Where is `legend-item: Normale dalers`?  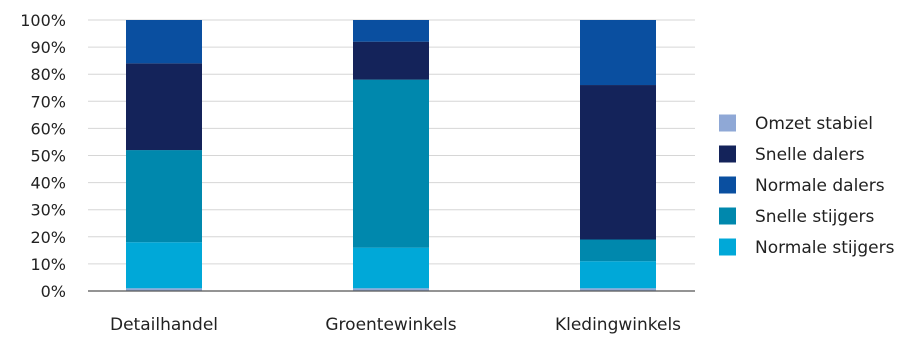 legend-item: Normale dalers is located at coordinates (802, 186).